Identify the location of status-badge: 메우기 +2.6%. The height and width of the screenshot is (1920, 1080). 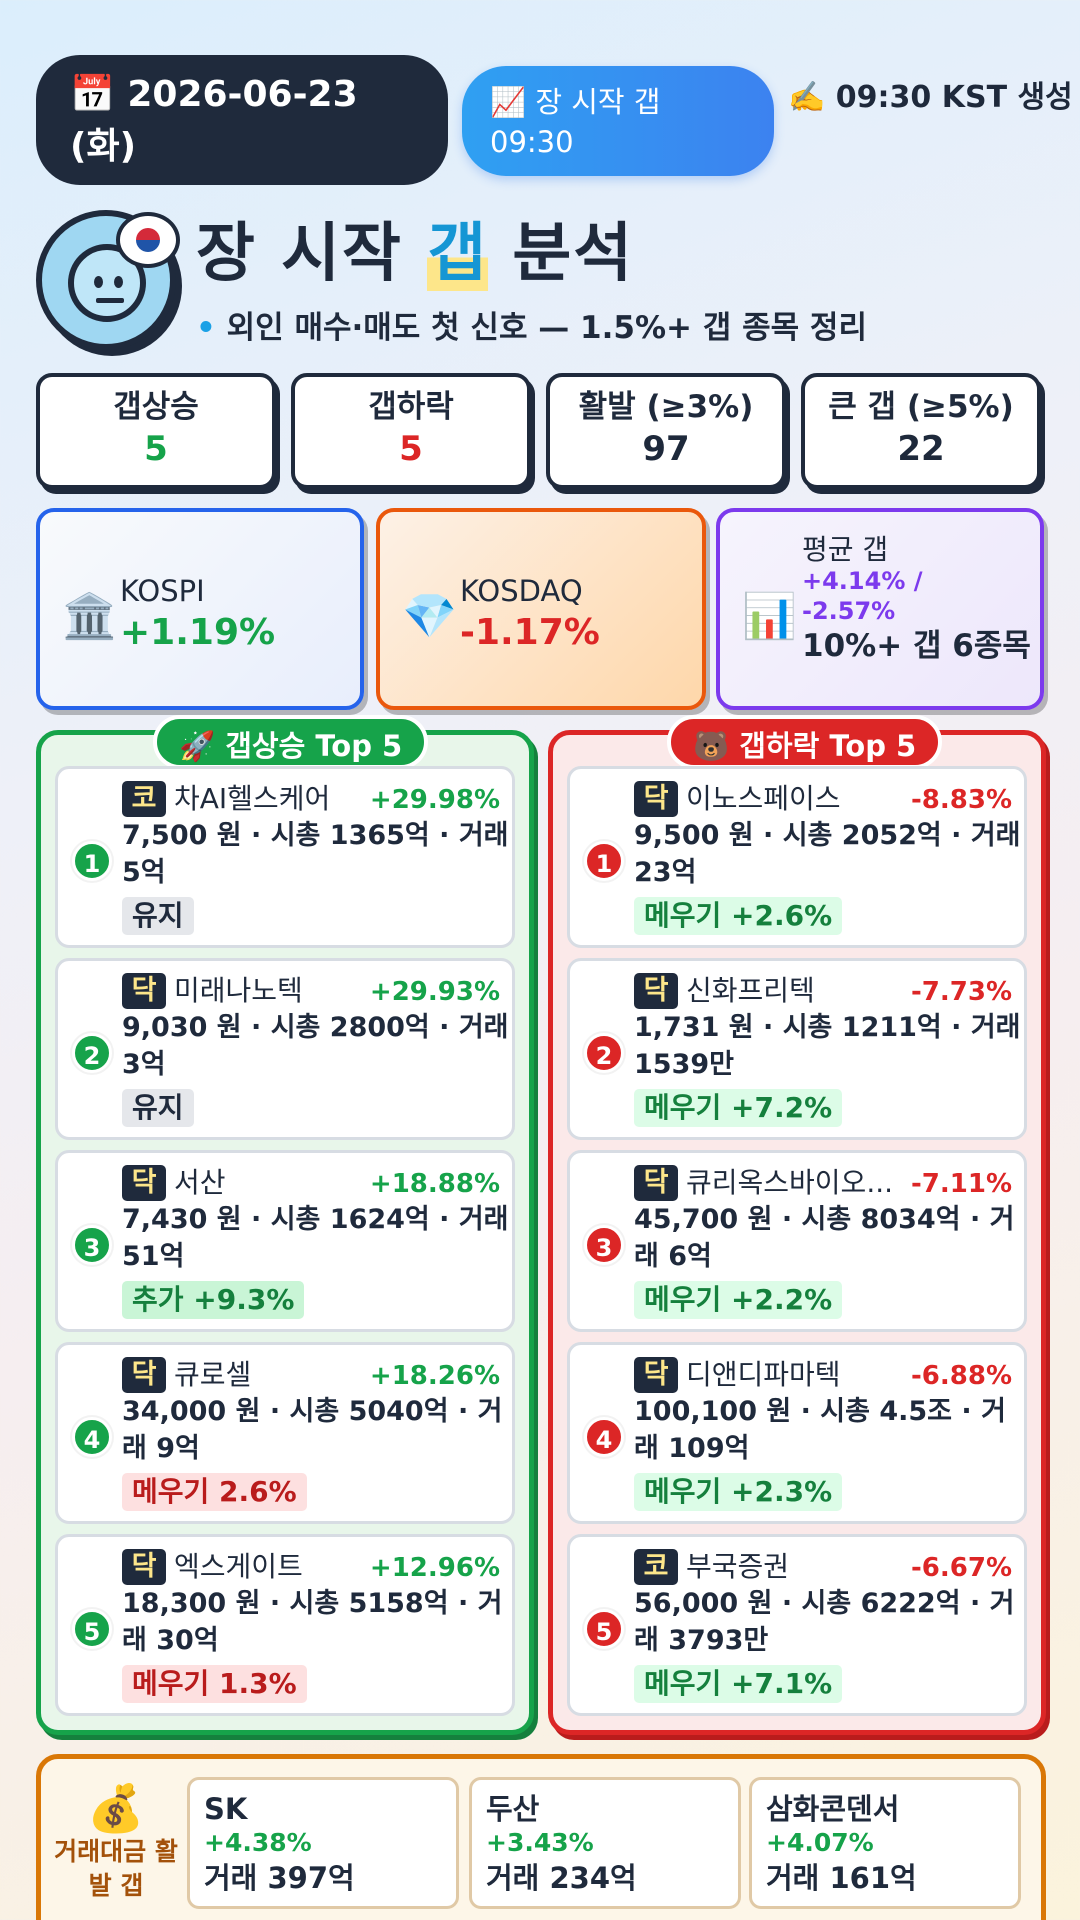
(738, 916).